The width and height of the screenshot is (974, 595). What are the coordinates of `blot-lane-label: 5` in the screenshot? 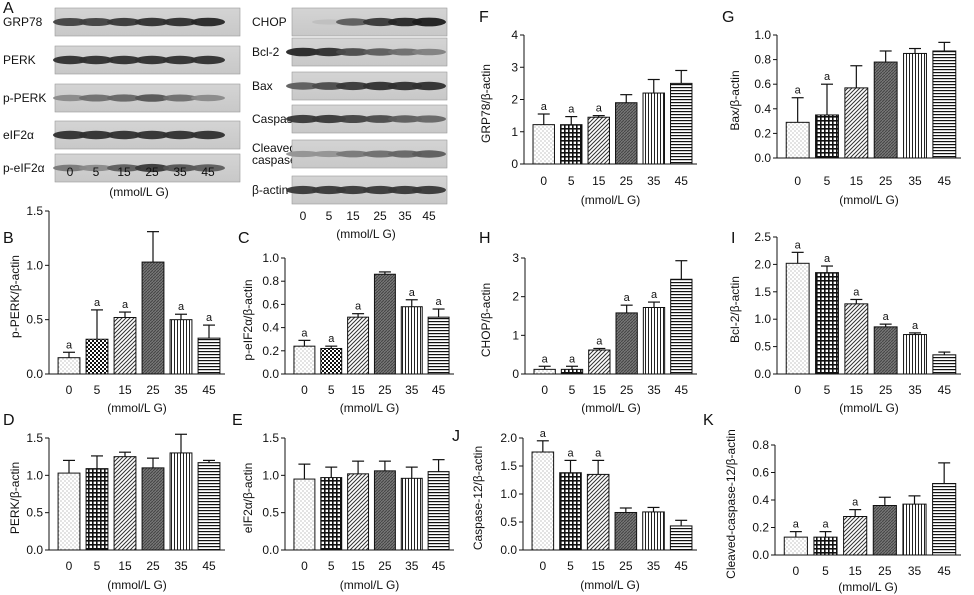 It's located at (96, 172).